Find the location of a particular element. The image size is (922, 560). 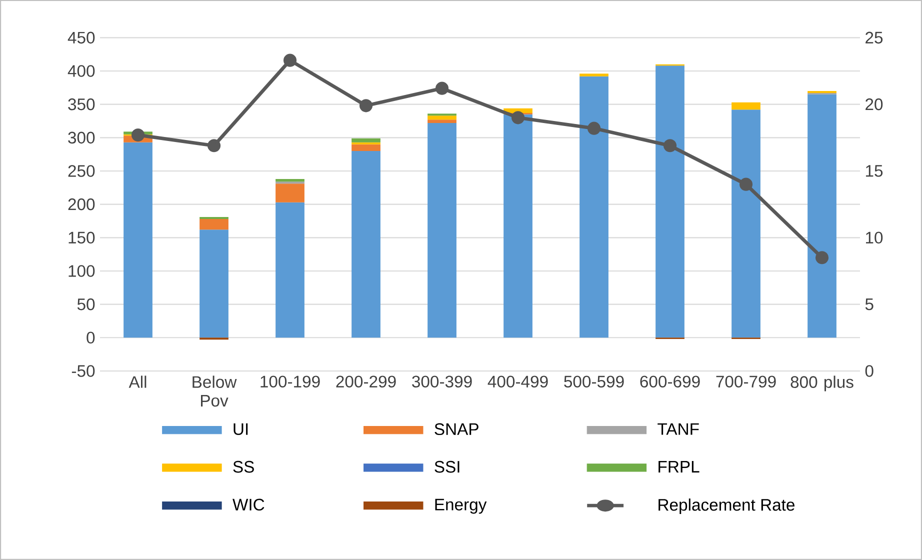

y2-tick-label: 5 is located at coordinates (869, 304).